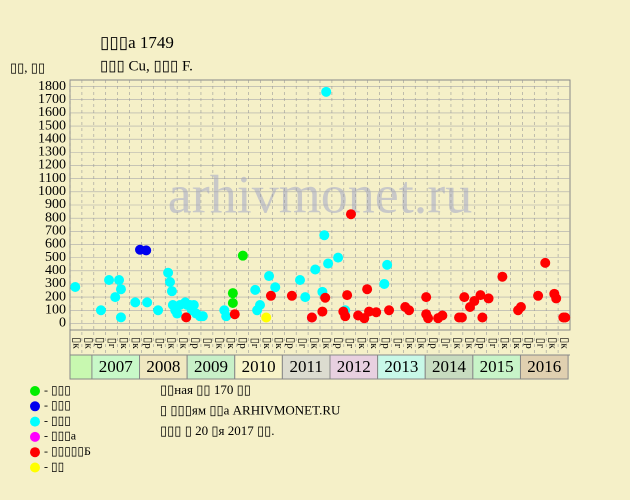 The width and height of the screenshot is (630, 500). What do you see at coordinates (205, 389) in the screenshot?
I see `note: ▯▯ная ▯▯ 170 ▯▯` at bounding box center [205, 389].